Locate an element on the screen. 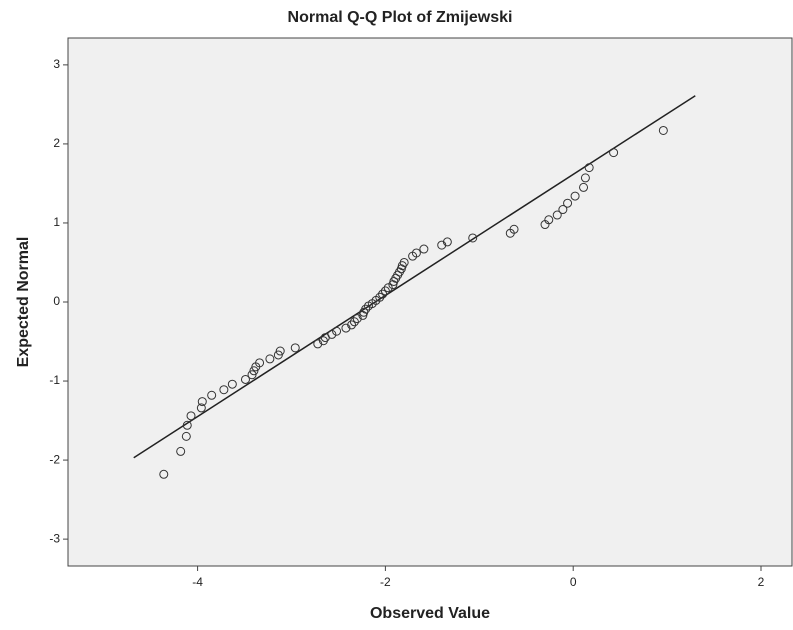  x-tick-label: 2 is located at coordinates (761, 582).